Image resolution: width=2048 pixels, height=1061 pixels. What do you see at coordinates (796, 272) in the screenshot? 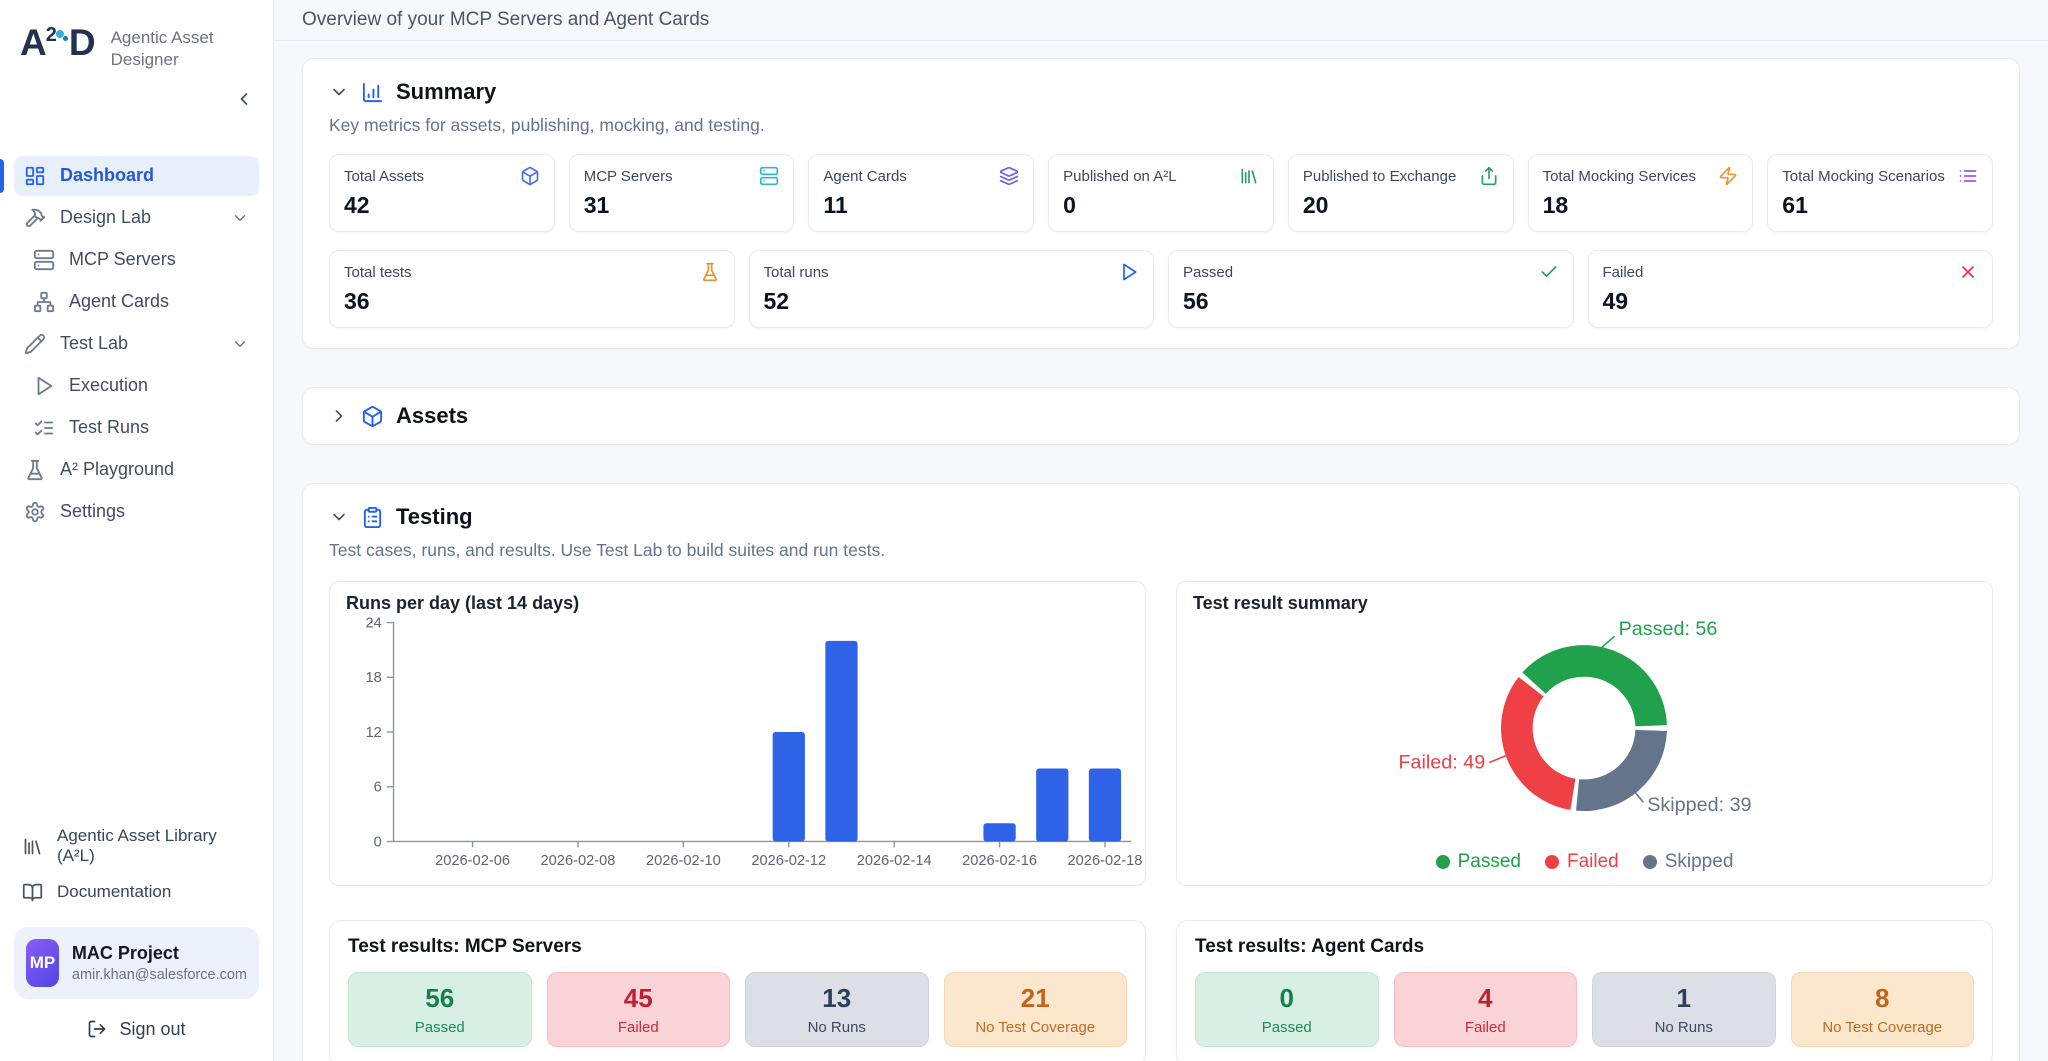
I see `metric-label: Total runs` at bounding box center [796, 272].